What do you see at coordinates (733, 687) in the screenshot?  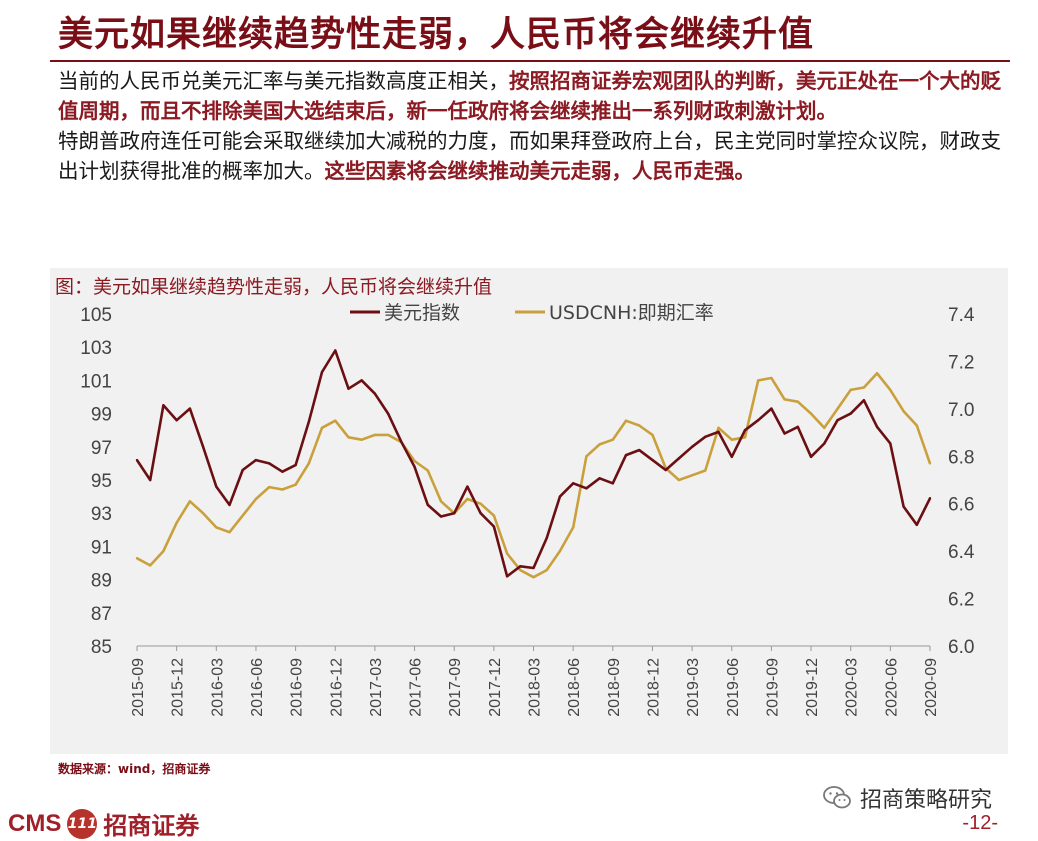 I see `x-tick-label: 2019-06` at bounding box center [733, 687].